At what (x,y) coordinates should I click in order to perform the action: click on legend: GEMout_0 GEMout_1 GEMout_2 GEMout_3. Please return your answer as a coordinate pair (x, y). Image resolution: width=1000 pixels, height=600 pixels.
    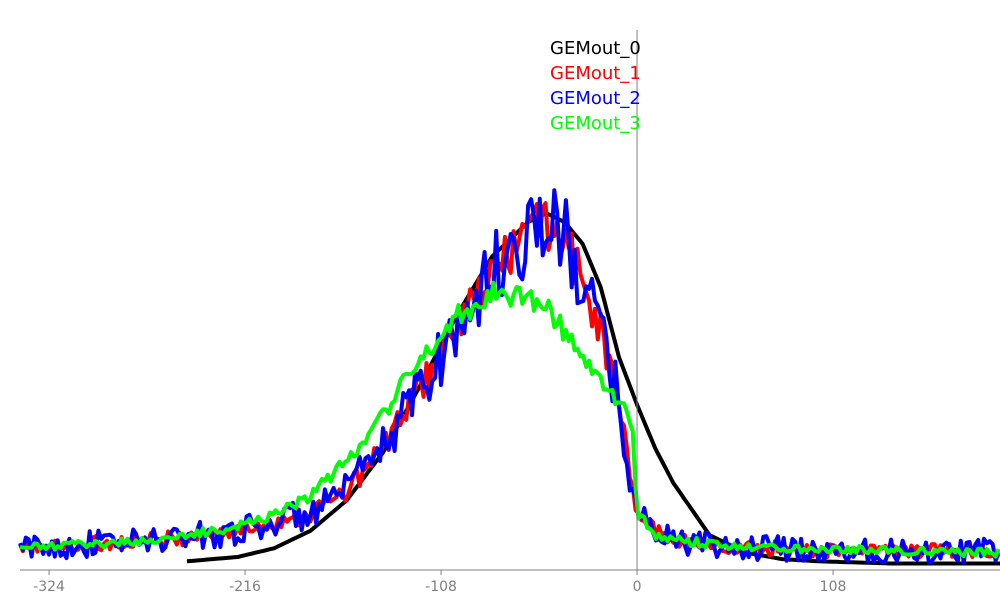
    Looking at the image, I should click on (595, 86).